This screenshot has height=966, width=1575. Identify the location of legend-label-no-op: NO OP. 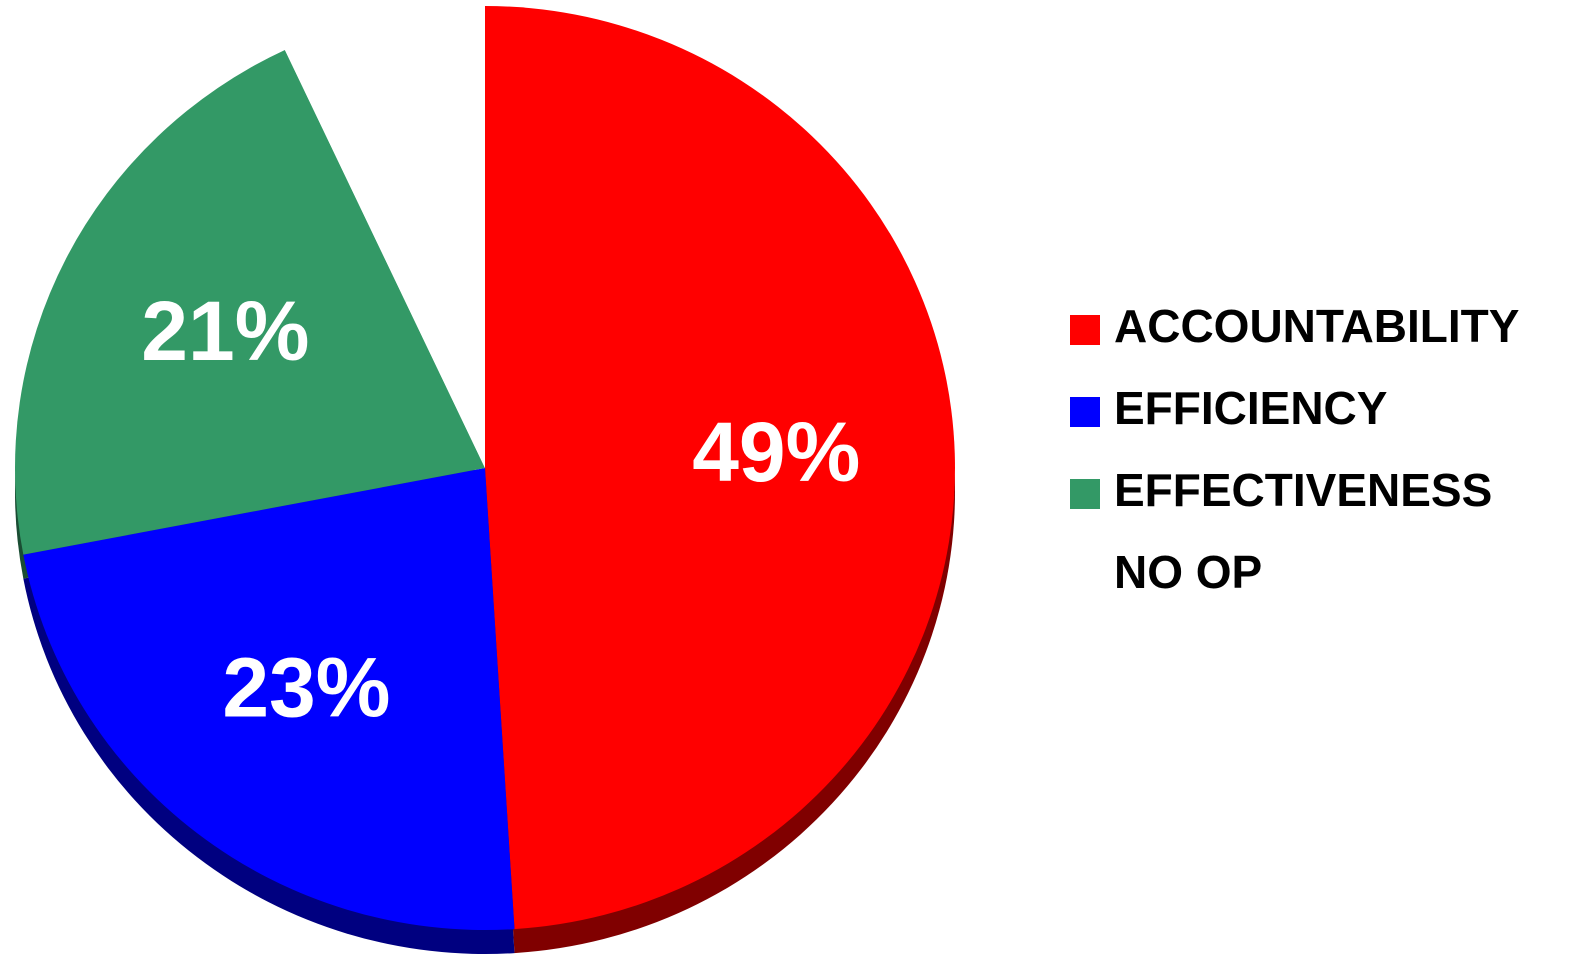
(1188, 572).